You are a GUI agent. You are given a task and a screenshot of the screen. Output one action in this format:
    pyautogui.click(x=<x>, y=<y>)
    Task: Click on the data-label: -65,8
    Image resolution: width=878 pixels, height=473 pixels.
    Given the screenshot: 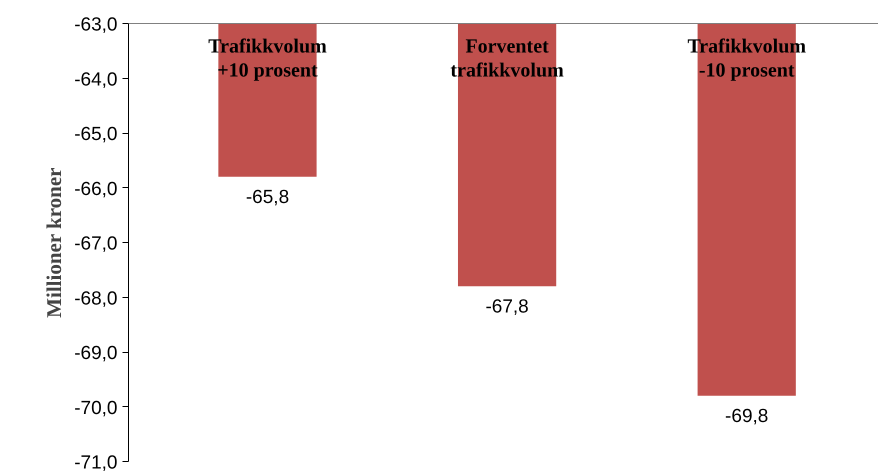 What is the action you would take?
    pyautogui.click(x=268, y=197)
    